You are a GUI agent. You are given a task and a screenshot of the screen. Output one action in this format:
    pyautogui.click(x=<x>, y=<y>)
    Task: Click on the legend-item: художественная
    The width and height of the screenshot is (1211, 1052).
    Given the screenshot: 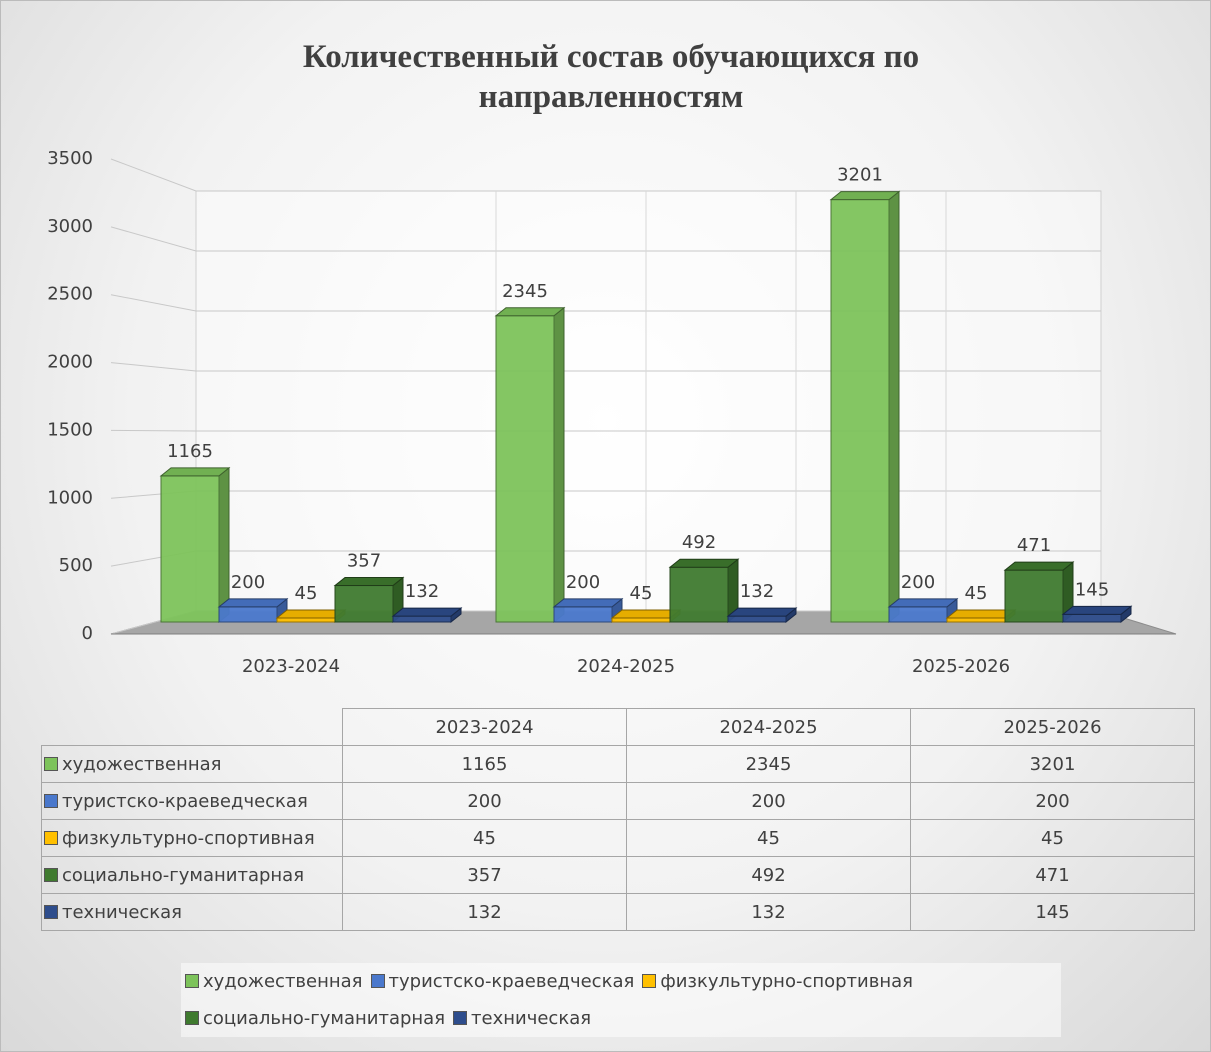 What is the action you would take?
    pyautogui.click(x=274, y=981)
    